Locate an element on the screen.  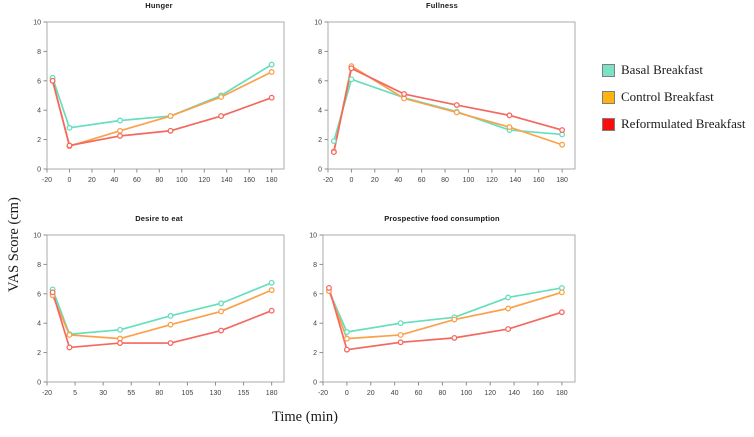
panel-title-fullness: Fullness is located at coordinates (442, 5).